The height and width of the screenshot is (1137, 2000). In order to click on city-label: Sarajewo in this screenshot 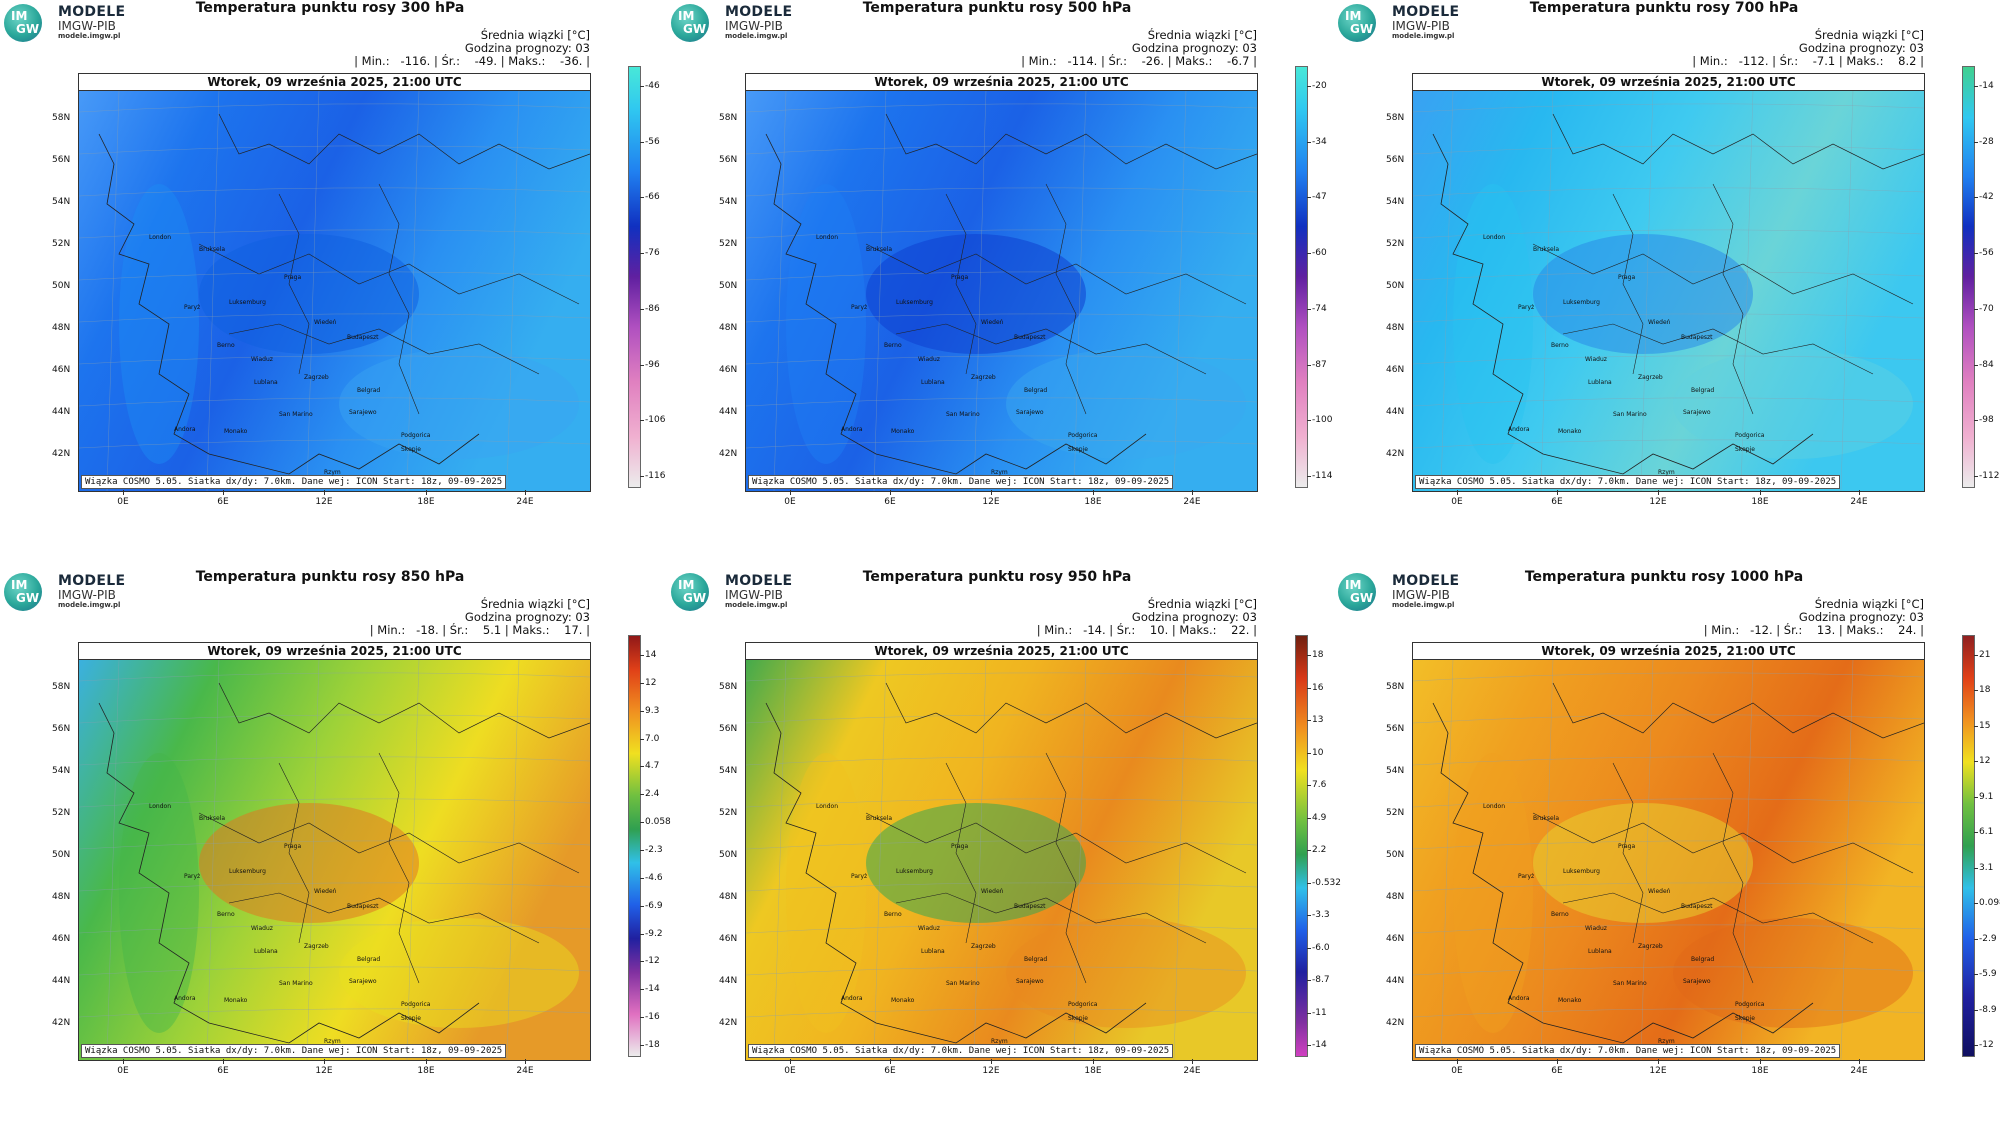, I will do `click(1697, 981)`.